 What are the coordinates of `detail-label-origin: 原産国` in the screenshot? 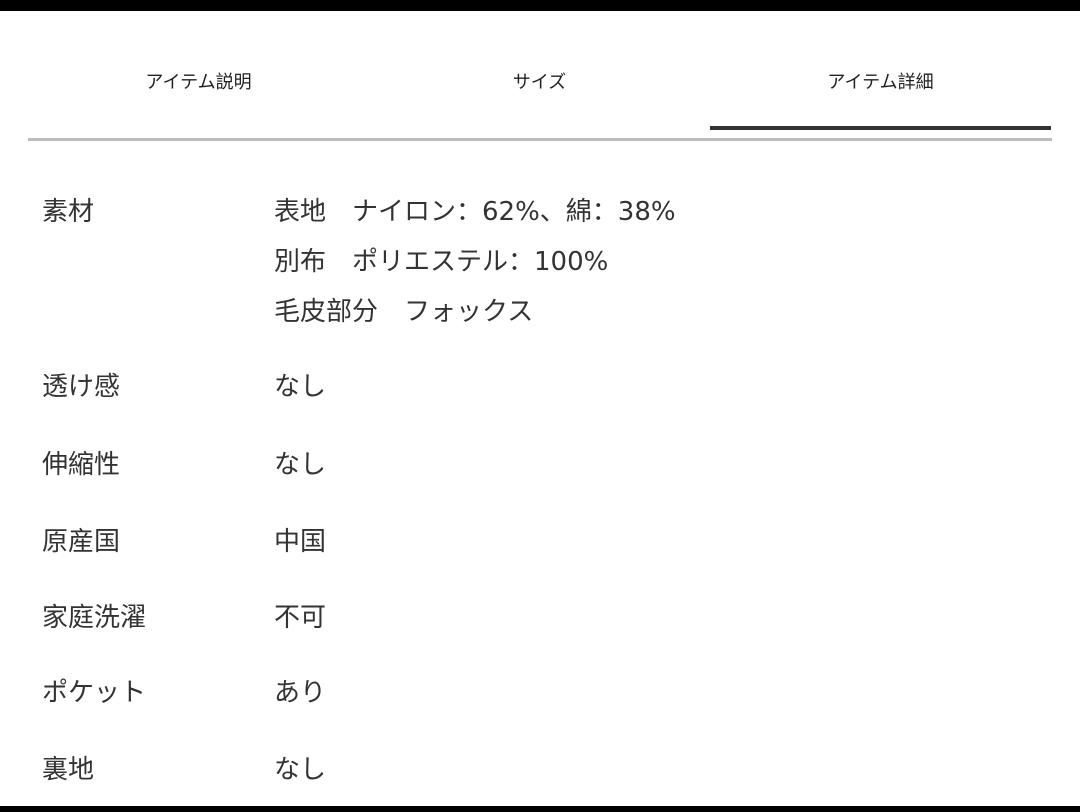 It's located at (81, 542).